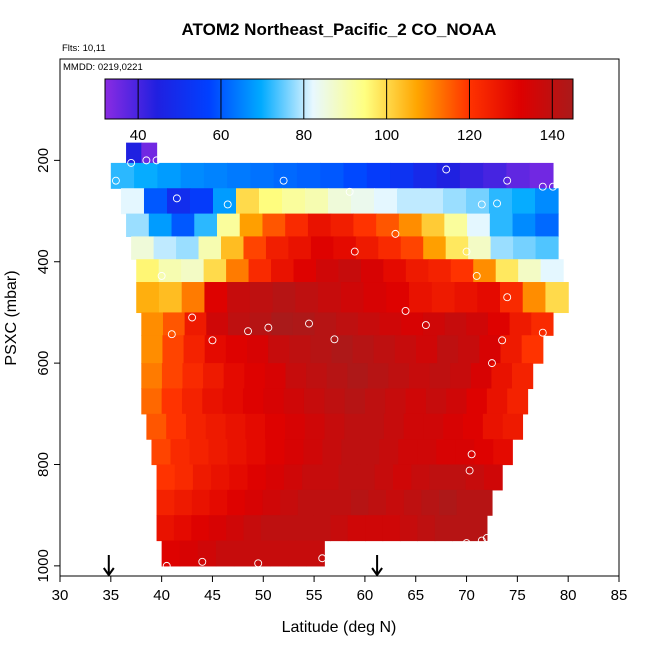  I want to click on x-tick-label: 30, so click(60, 595).